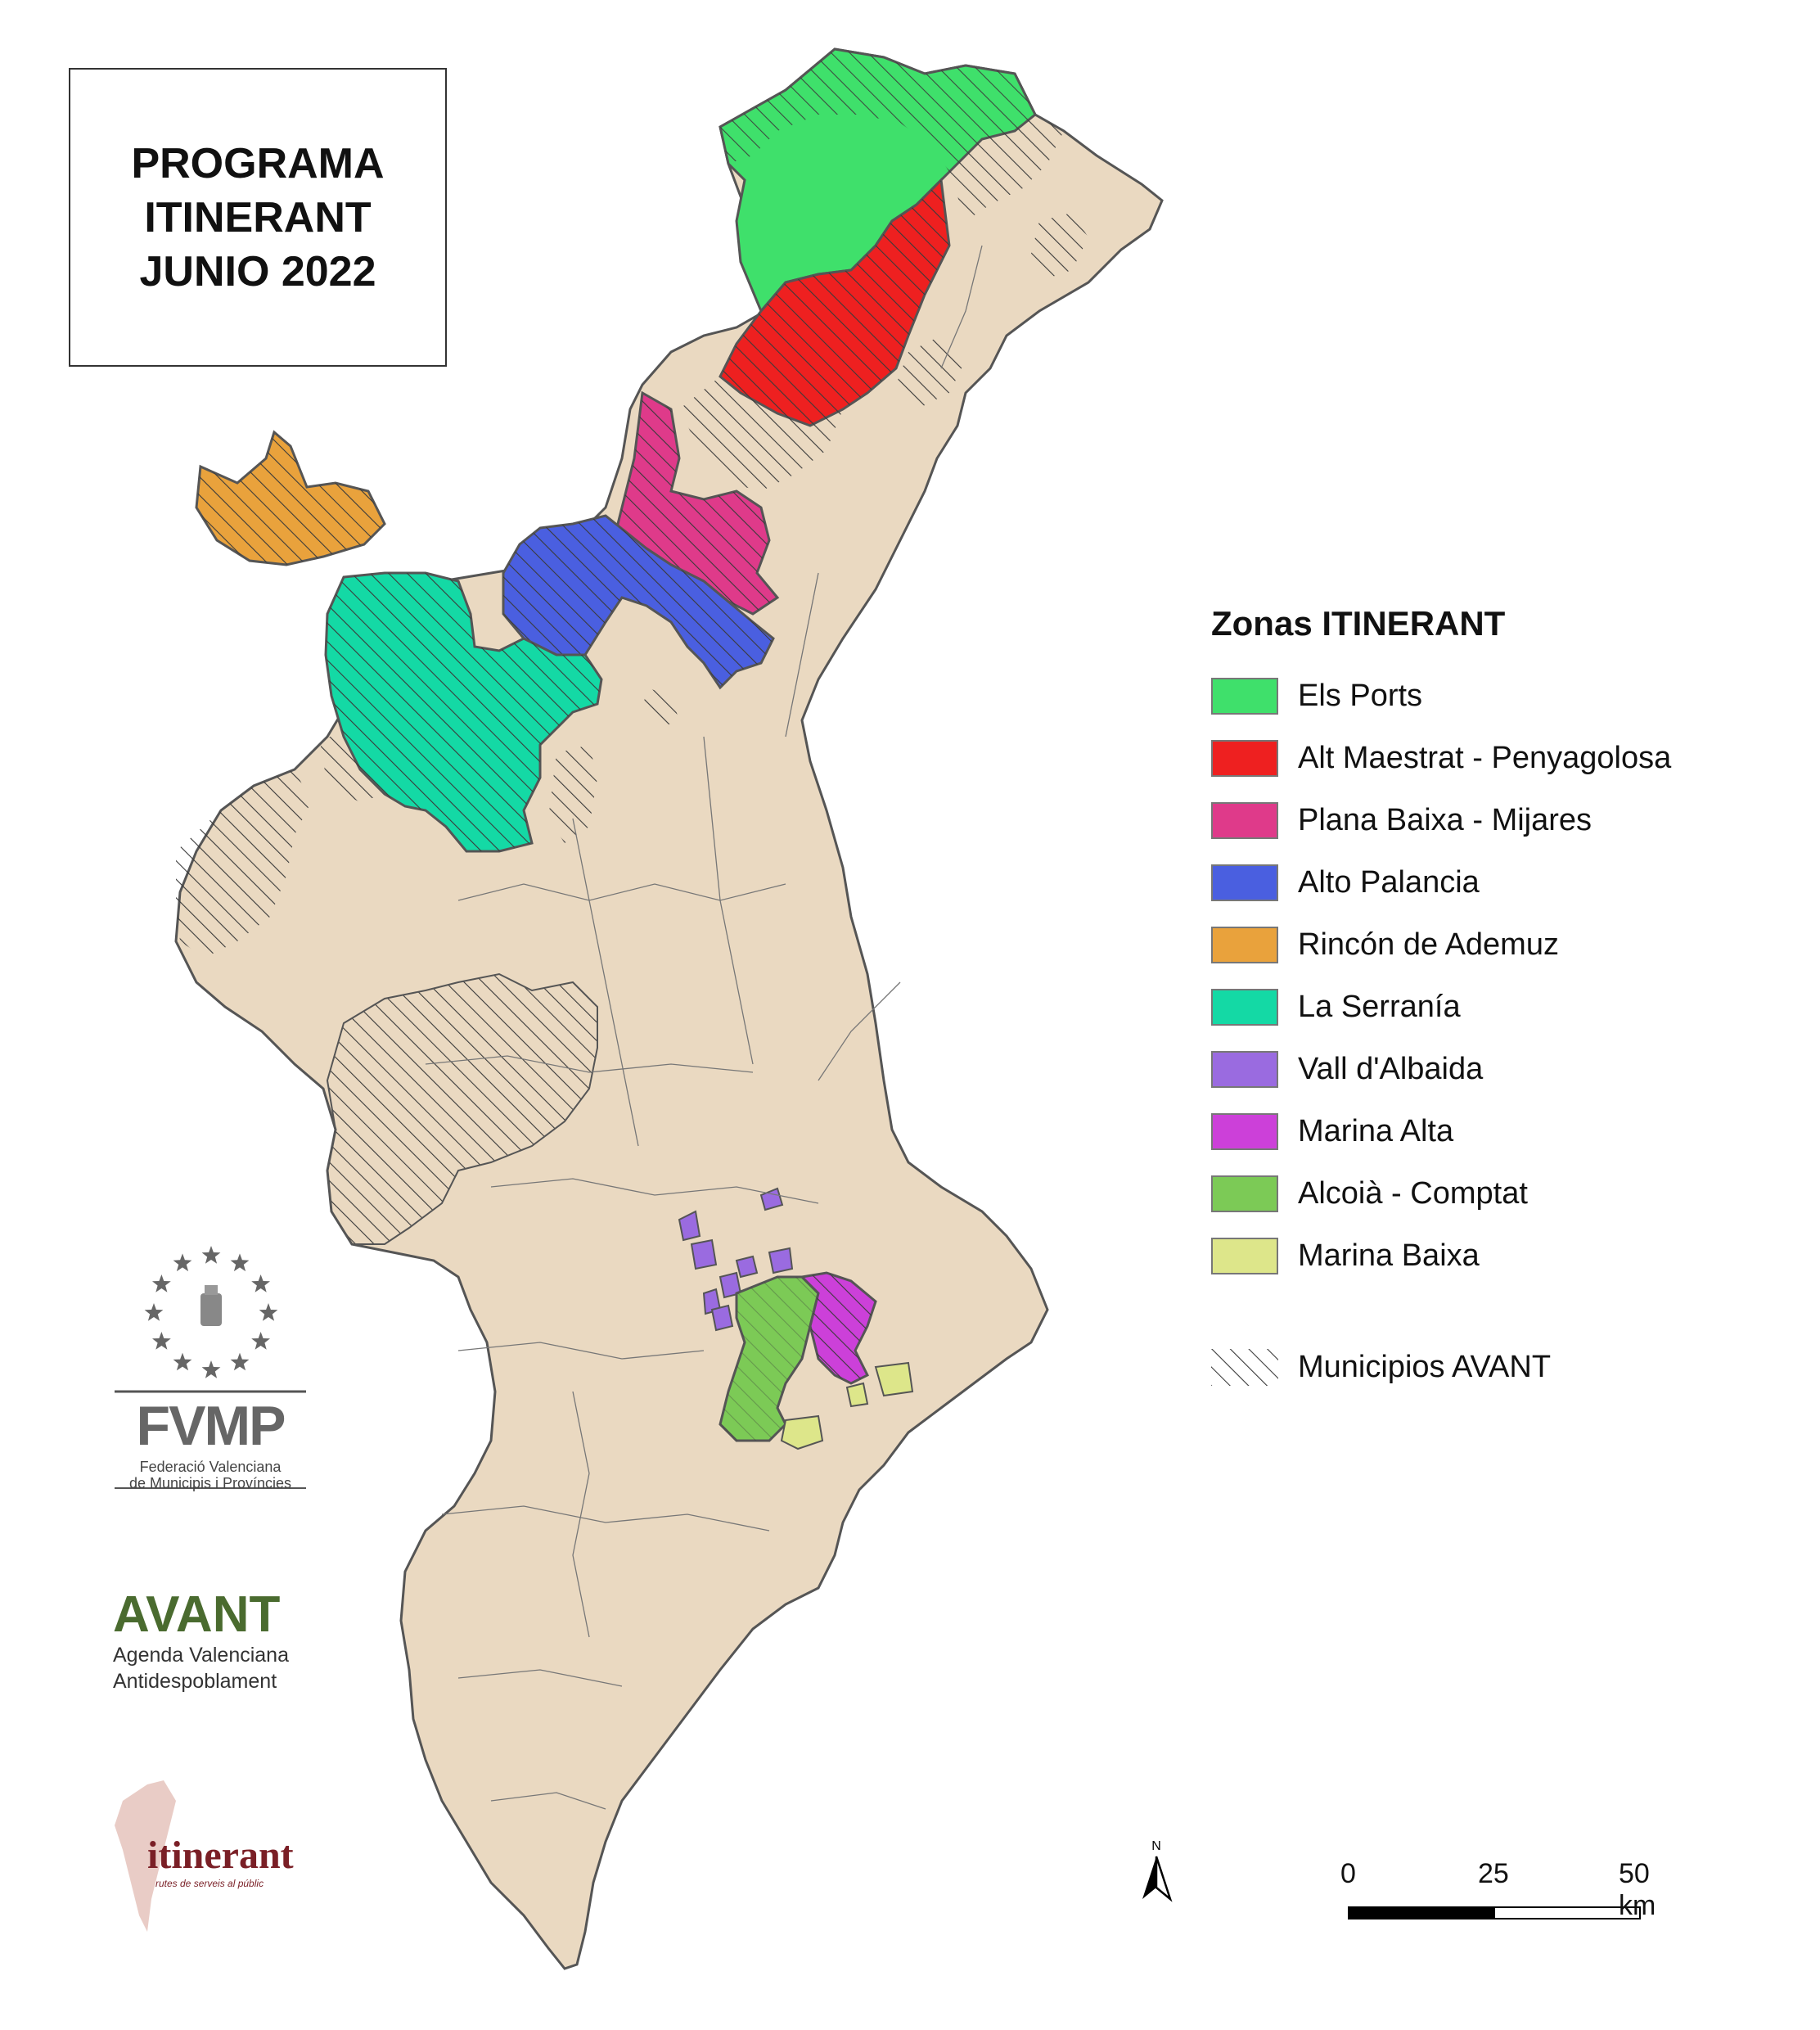  I want to click on itinerant-tagline: rutes de serveis al públic, so click(209, 1883).